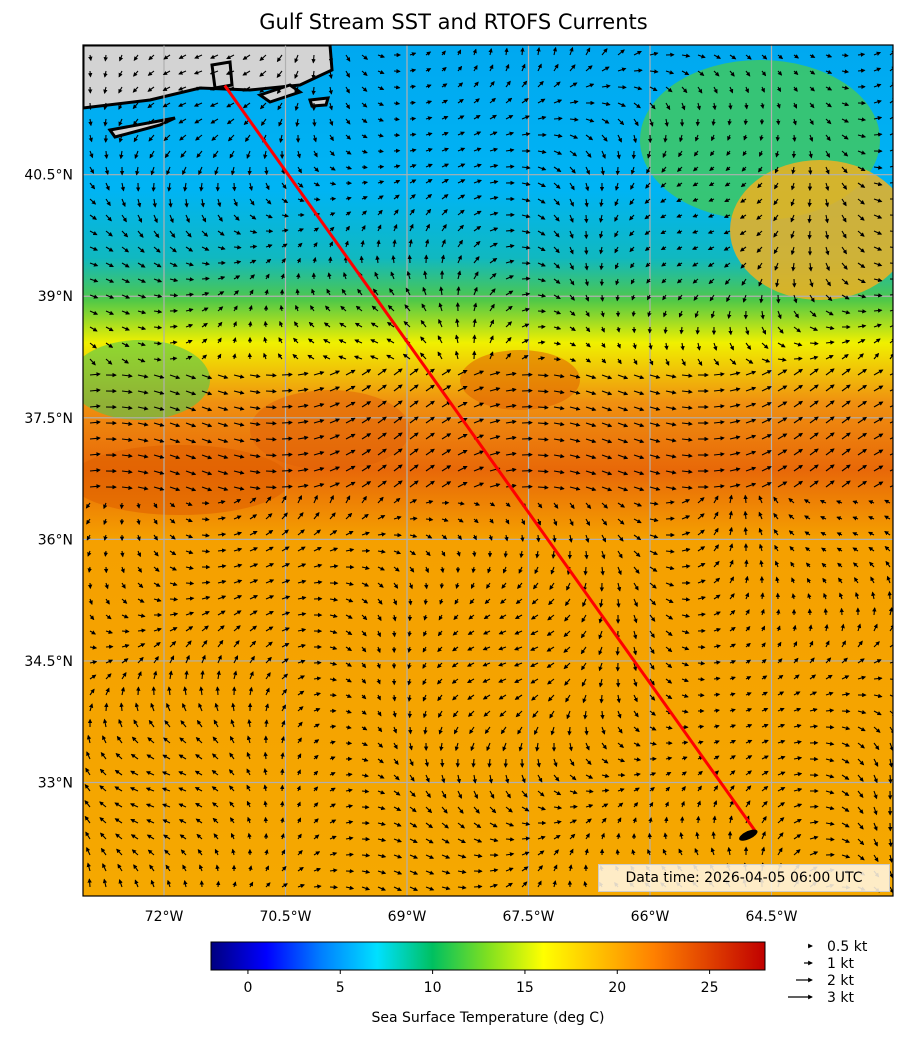  I want to click on colorbar-tick-label: 10, so click(433, 988).